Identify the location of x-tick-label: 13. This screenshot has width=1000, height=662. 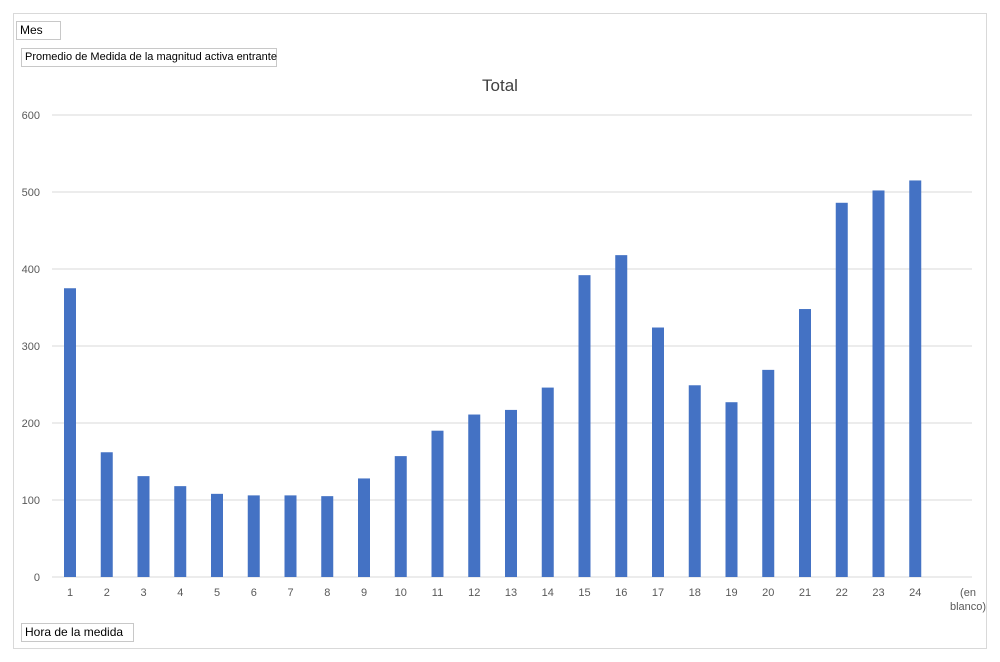
(511, 593).